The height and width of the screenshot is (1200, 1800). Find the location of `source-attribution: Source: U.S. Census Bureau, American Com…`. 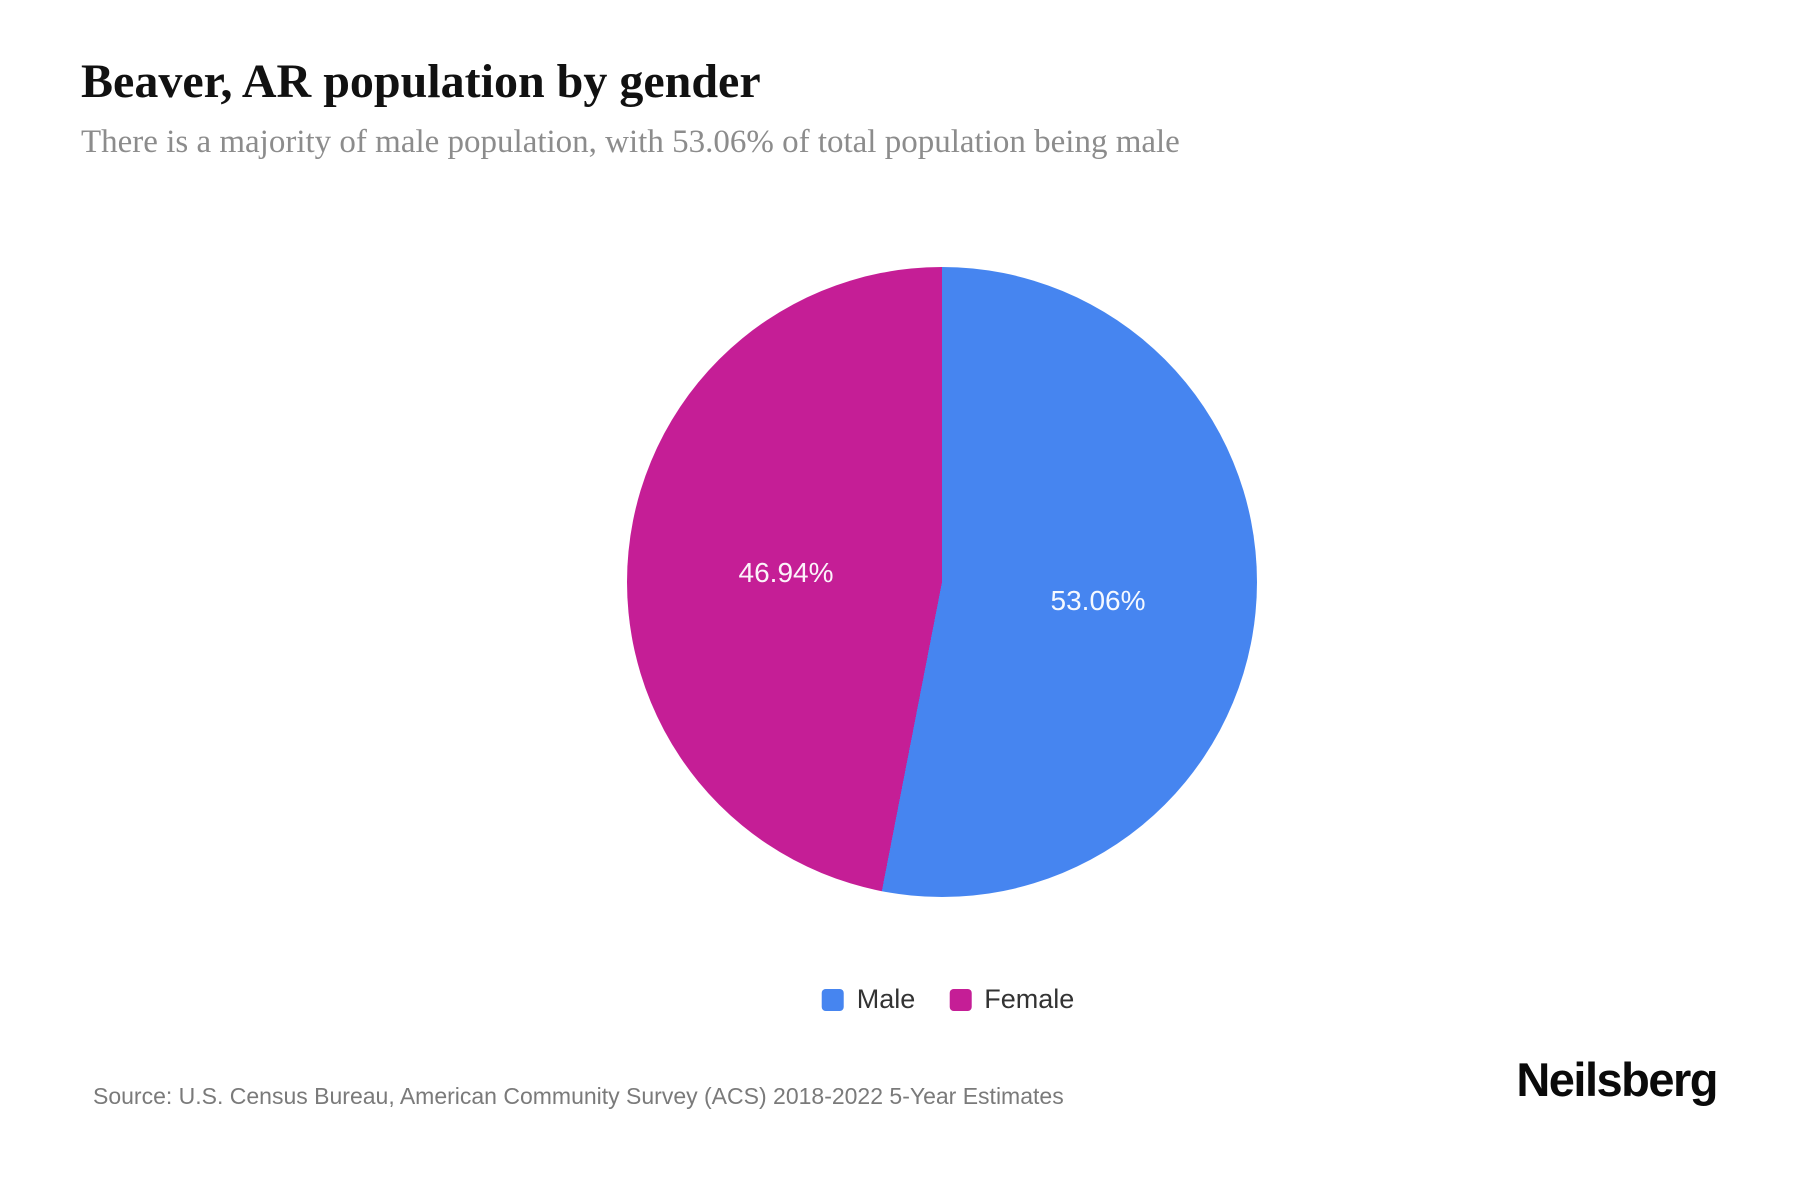

source-attribution: Source: U.S. Census Bureau, American Com… is located at coordinates (578, 1096).